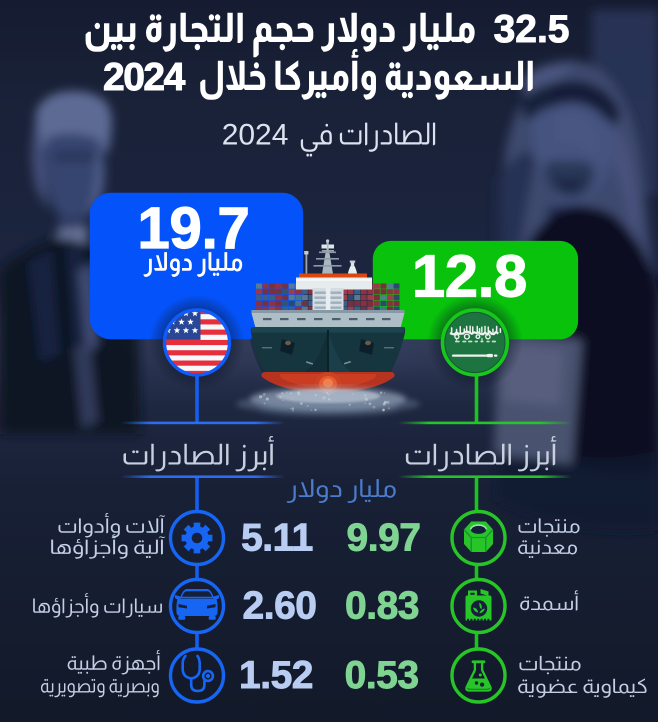  Describe the element at coordinates (384, 538) in the screenshot. I see `svg-text: 9.97` at that location.